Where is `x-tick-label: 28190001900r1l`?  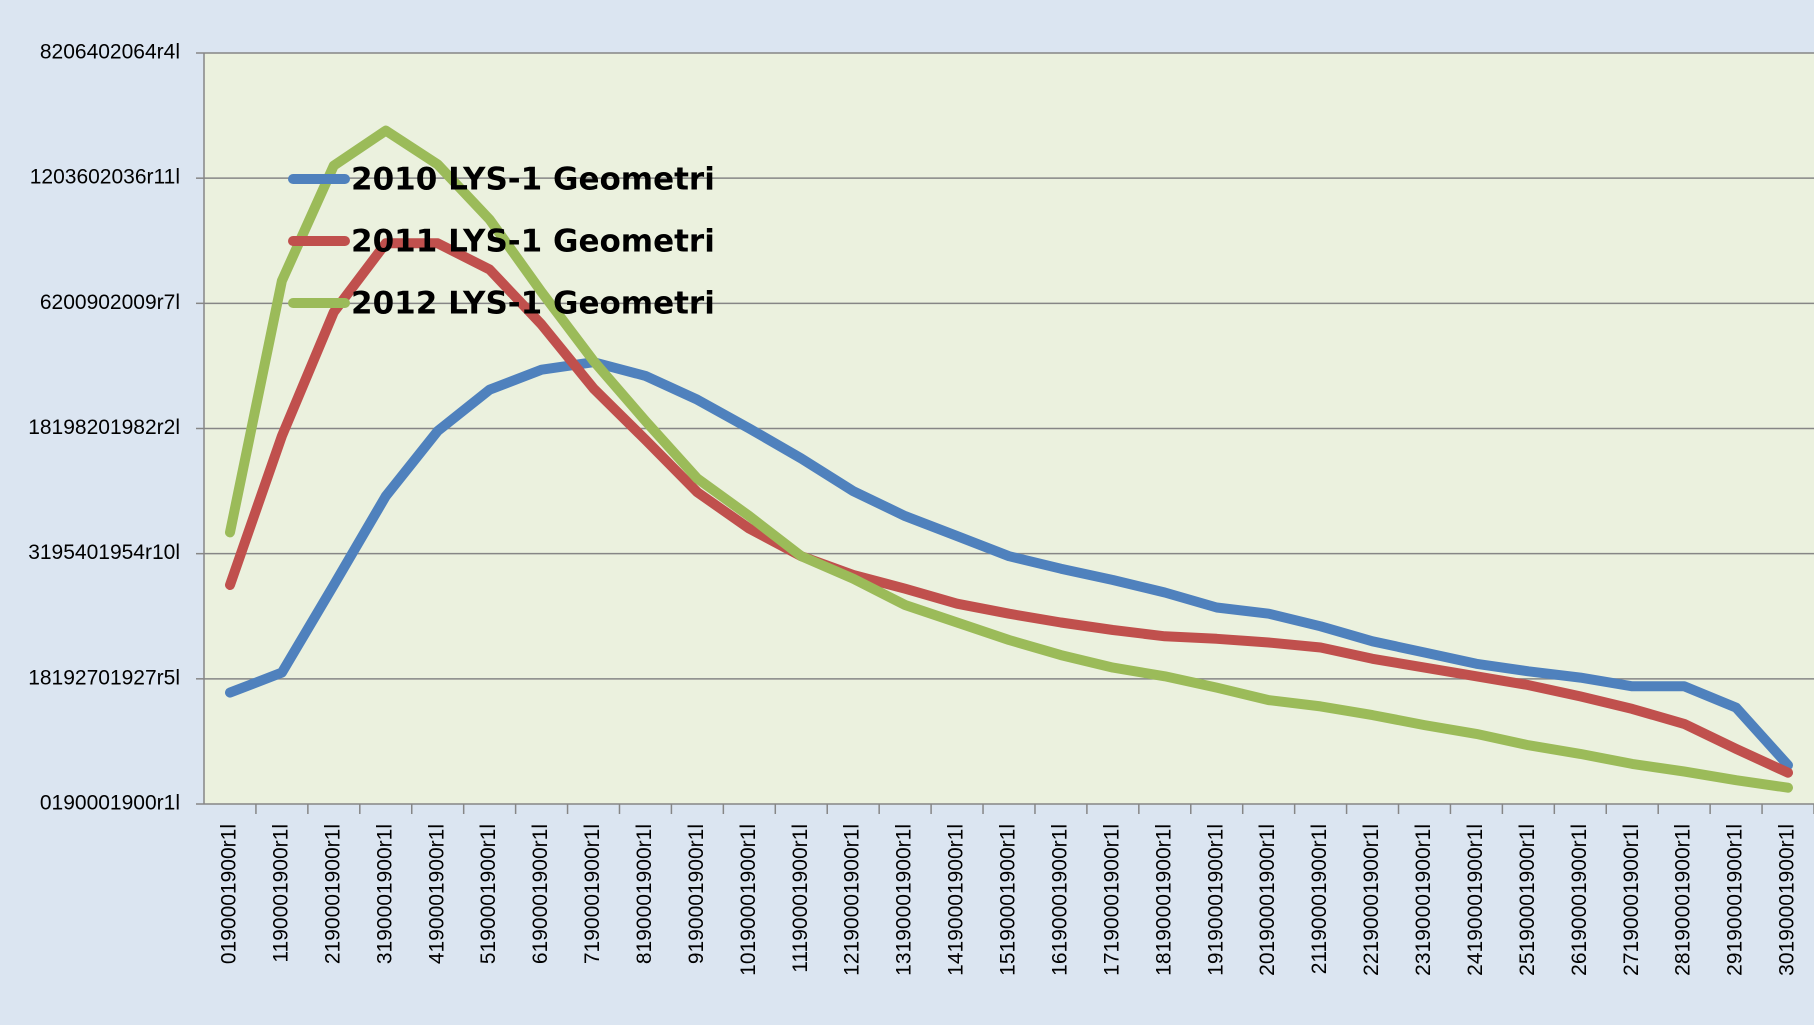 x-tick-label: 28190001900r1l is located at coordinates (1683, 900).